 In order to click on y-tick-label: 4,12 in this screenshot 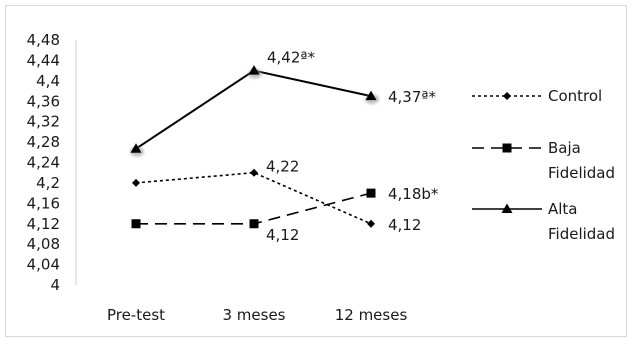, I will do `click(43, 224)`.